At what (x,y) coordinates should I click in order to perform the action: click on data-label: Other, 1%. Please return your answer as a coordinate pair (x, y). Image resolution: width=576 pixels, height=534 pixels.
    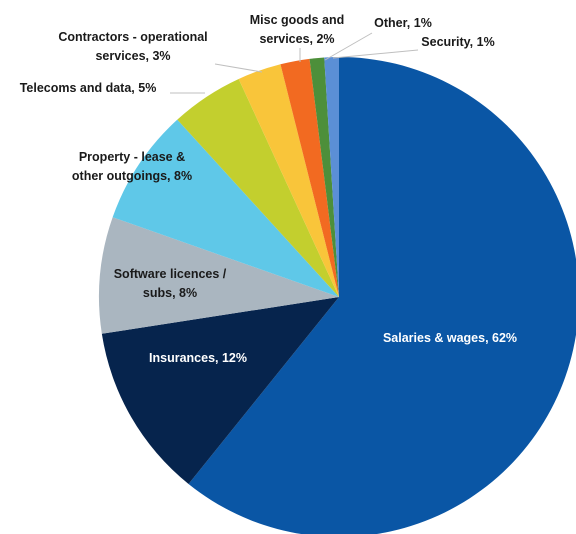
    Looking at the image, I should click on (403, 23).